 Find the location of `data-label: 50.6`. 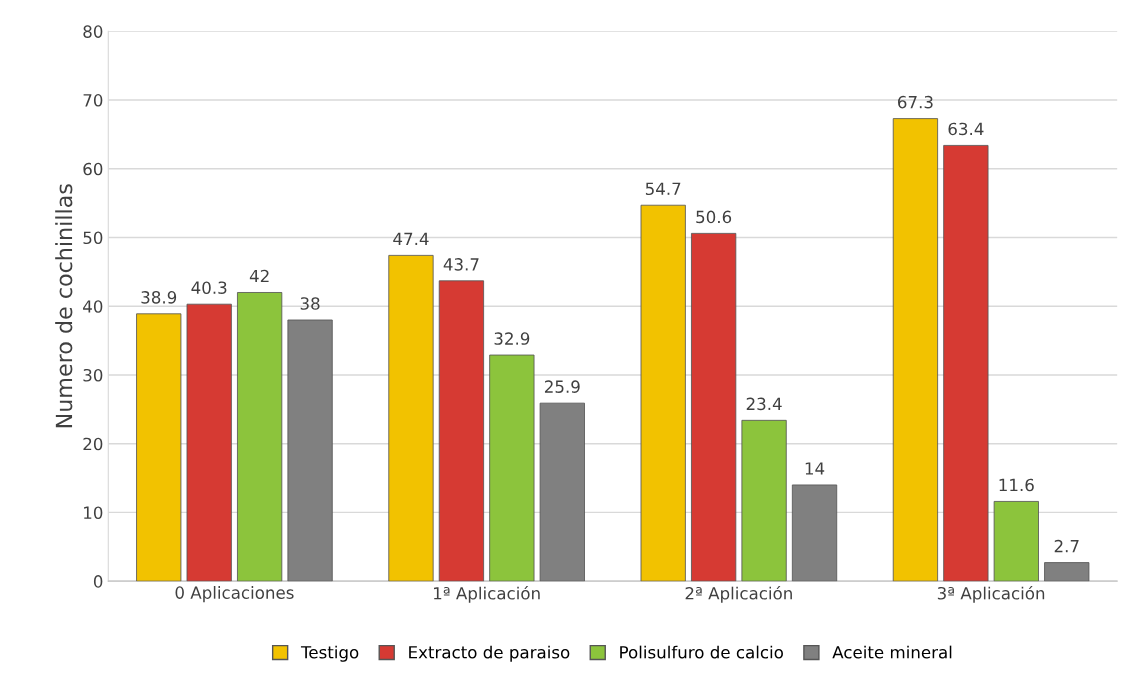

data-label: 50.6 is located at coordinates (714, 217).